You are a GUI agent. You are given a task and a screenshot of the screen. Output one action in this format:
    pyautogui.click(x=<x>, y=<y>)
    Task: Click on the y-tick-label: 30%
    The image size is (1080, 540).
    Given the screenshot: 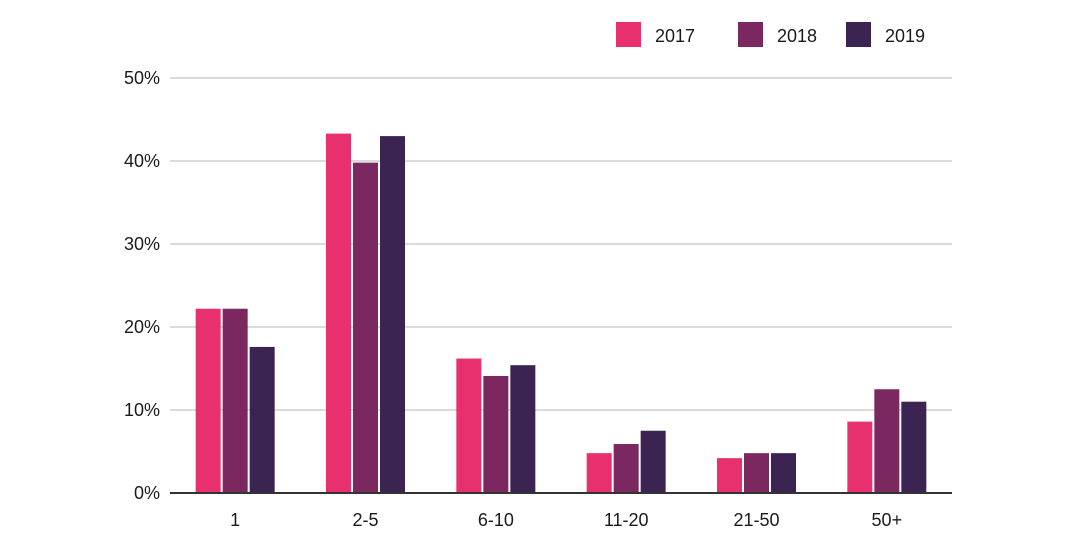 What is the action you would take?
    pyautogui.click(x=142, y=244)
    